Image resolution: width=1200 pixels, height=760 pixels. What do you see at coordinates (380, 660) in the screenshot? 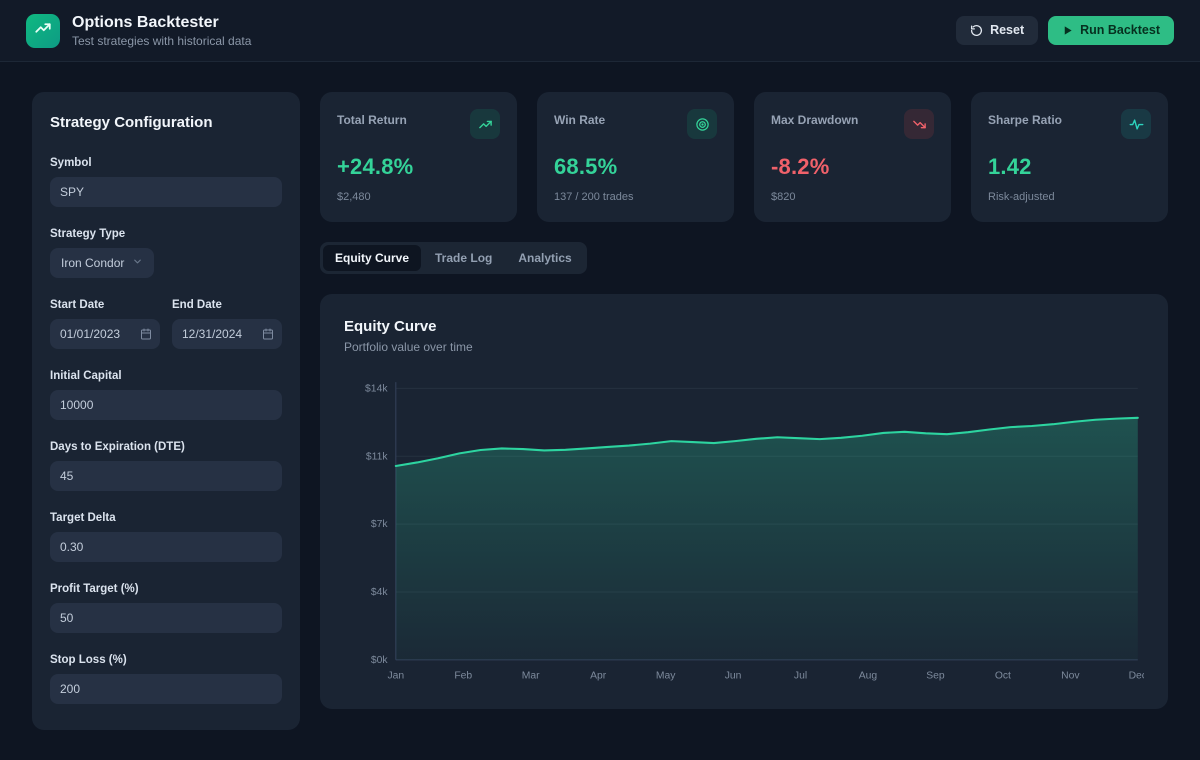
I see `svg-text: $0k` at bounding box center [380, 660].